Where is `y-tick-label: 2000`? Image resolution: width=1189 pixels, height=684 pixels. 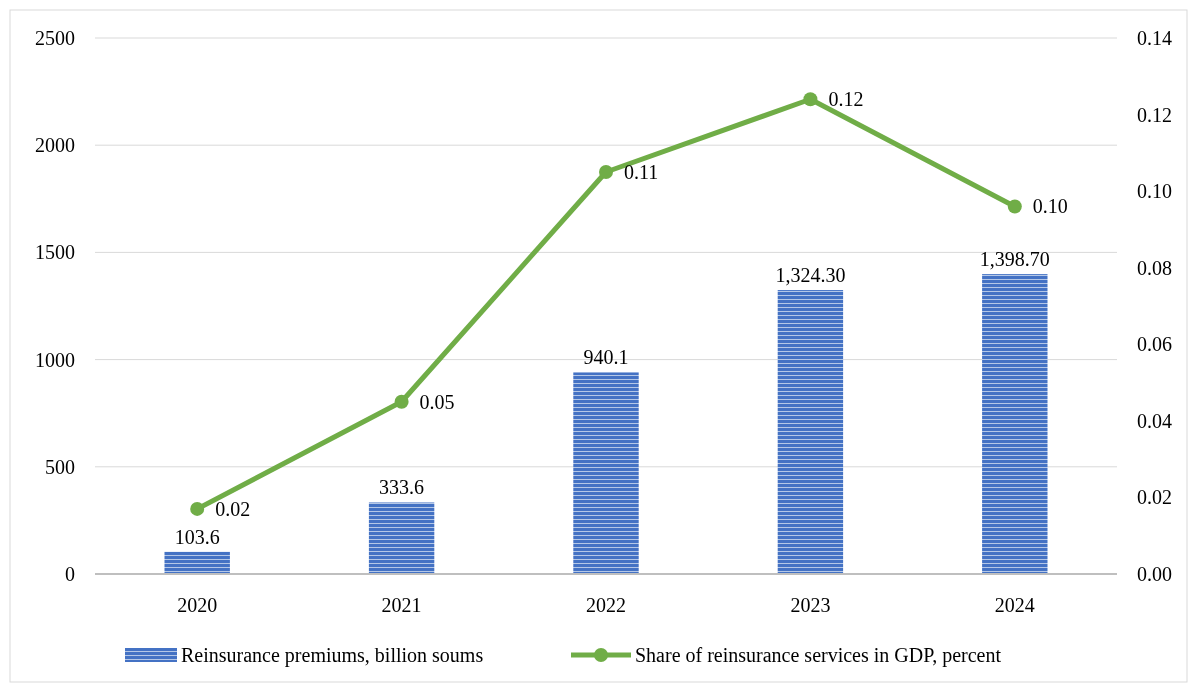
y-tick-label: 2000 is located at coordinates (55, 145).